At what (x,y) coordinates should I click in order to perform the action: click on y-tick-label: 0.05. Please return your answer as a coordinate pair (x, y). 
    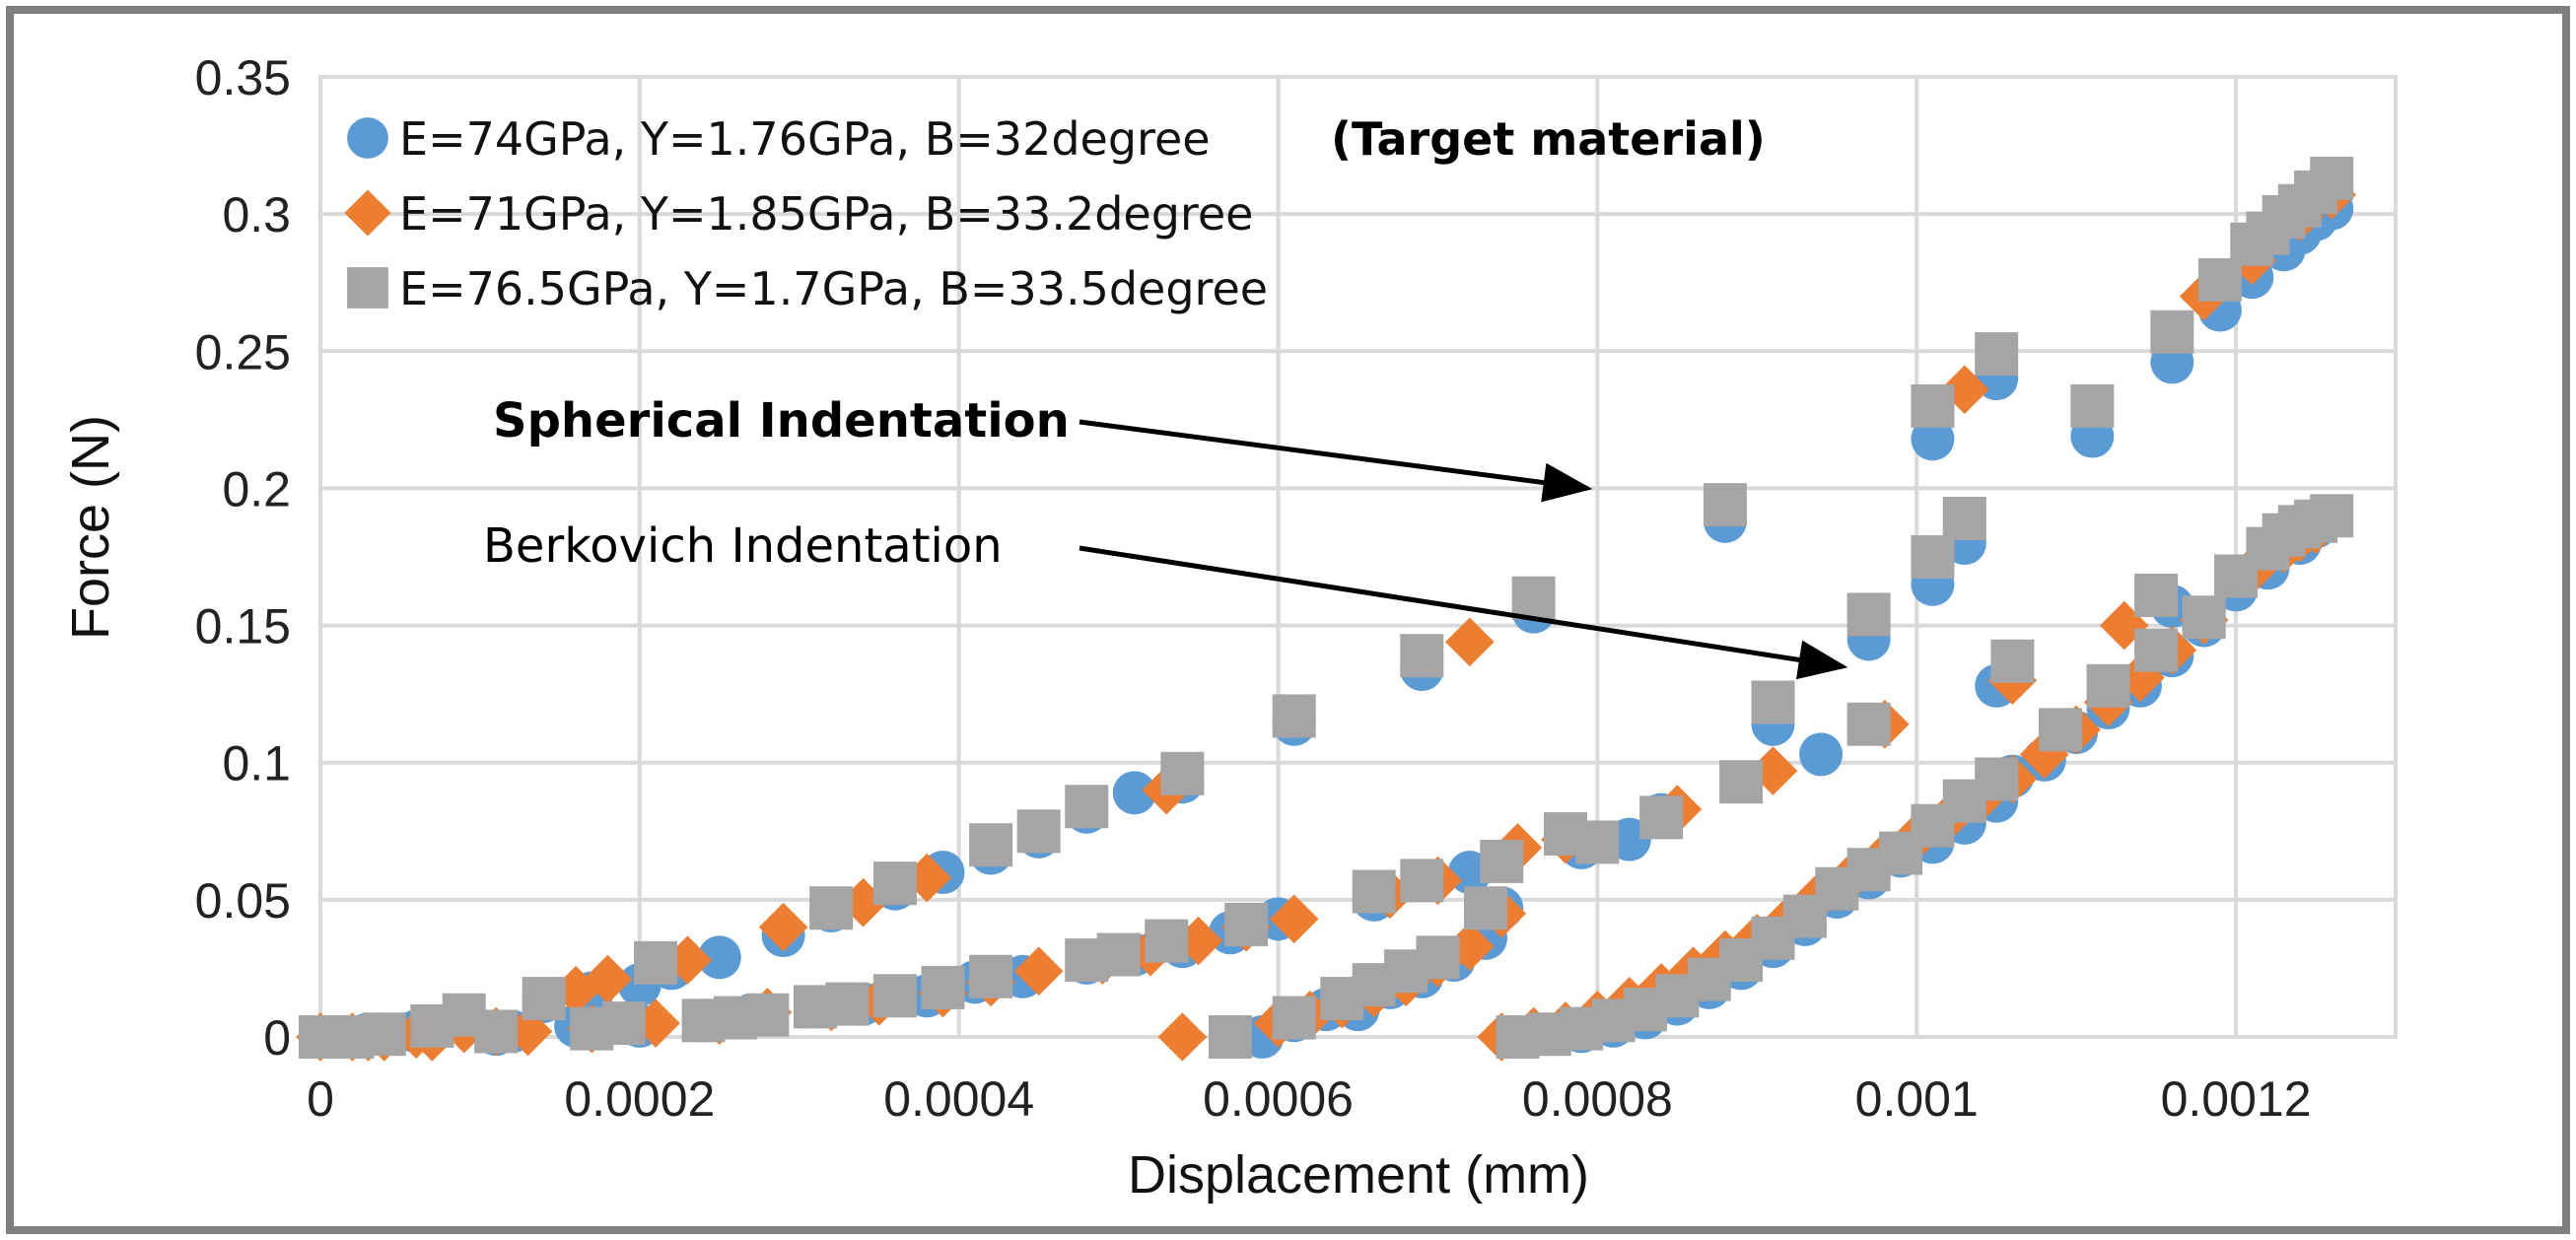
    Looking at the image, I should click on (243, 901).